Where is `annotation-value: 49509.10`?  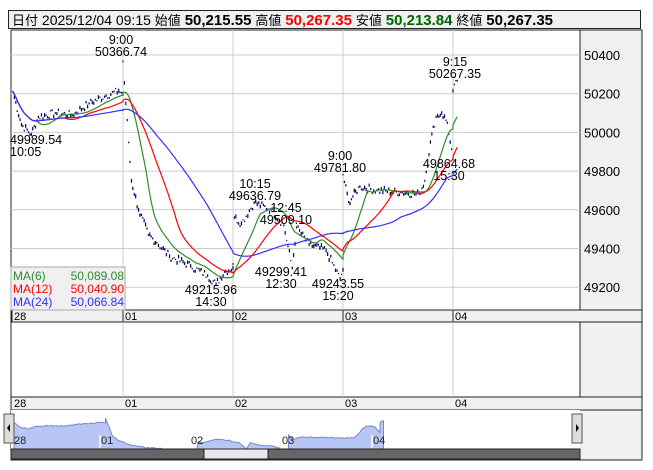 annotation-value: 49509.10 is located at coordinates (286, 220).